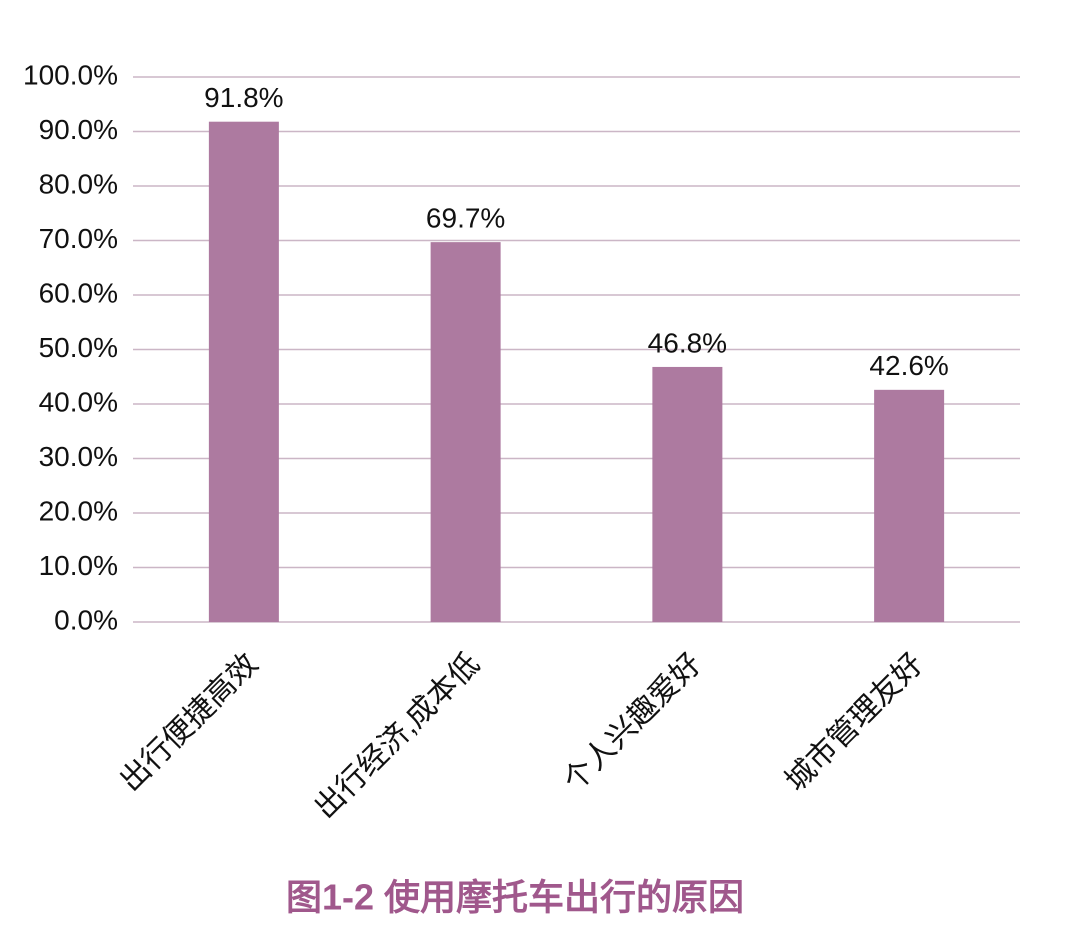 The width and height of the screenshot is (1080, 951). Describe the element at coordinates (854, 722) in the screenshot. I see `x-tick-label: 城市管理友好` at that location.